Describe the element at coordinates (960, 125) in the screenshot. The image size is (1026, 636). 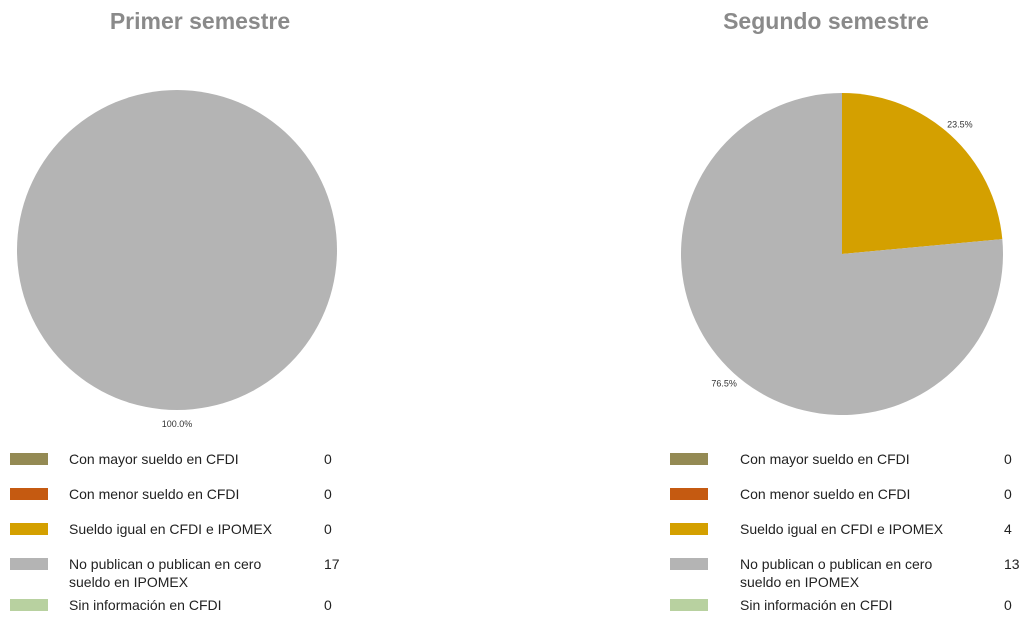
I see `slice-percent-label: 23.5%` at that location.